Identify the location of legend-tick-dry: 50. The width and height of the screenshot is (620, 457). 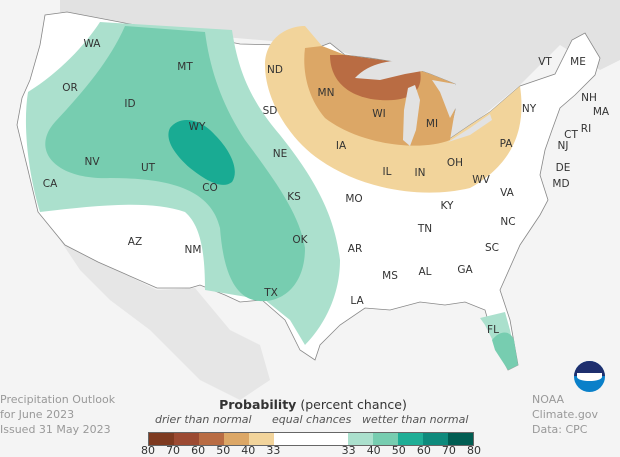
(223, 450).